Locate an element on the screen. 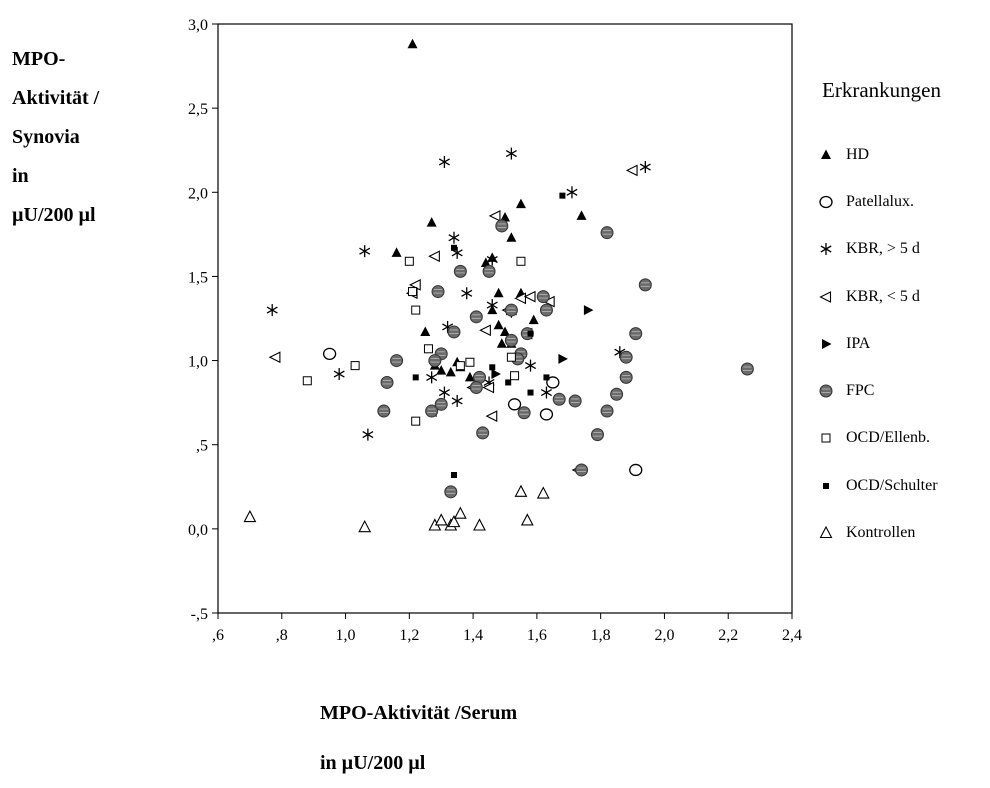  legend-label: HD is located at coordinates (858, 154).